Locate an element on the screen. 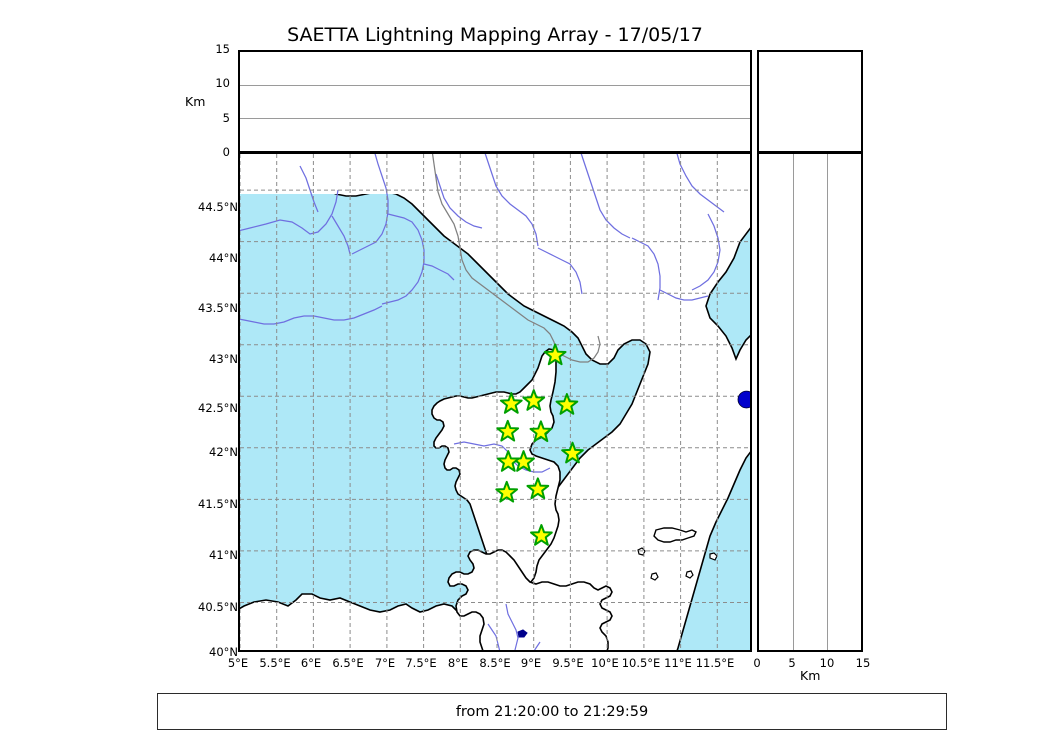 The height and width of the screenshot is (750, 1050). map-xtick-10_5E: 10.5°E is located at coordinates (641, 663).